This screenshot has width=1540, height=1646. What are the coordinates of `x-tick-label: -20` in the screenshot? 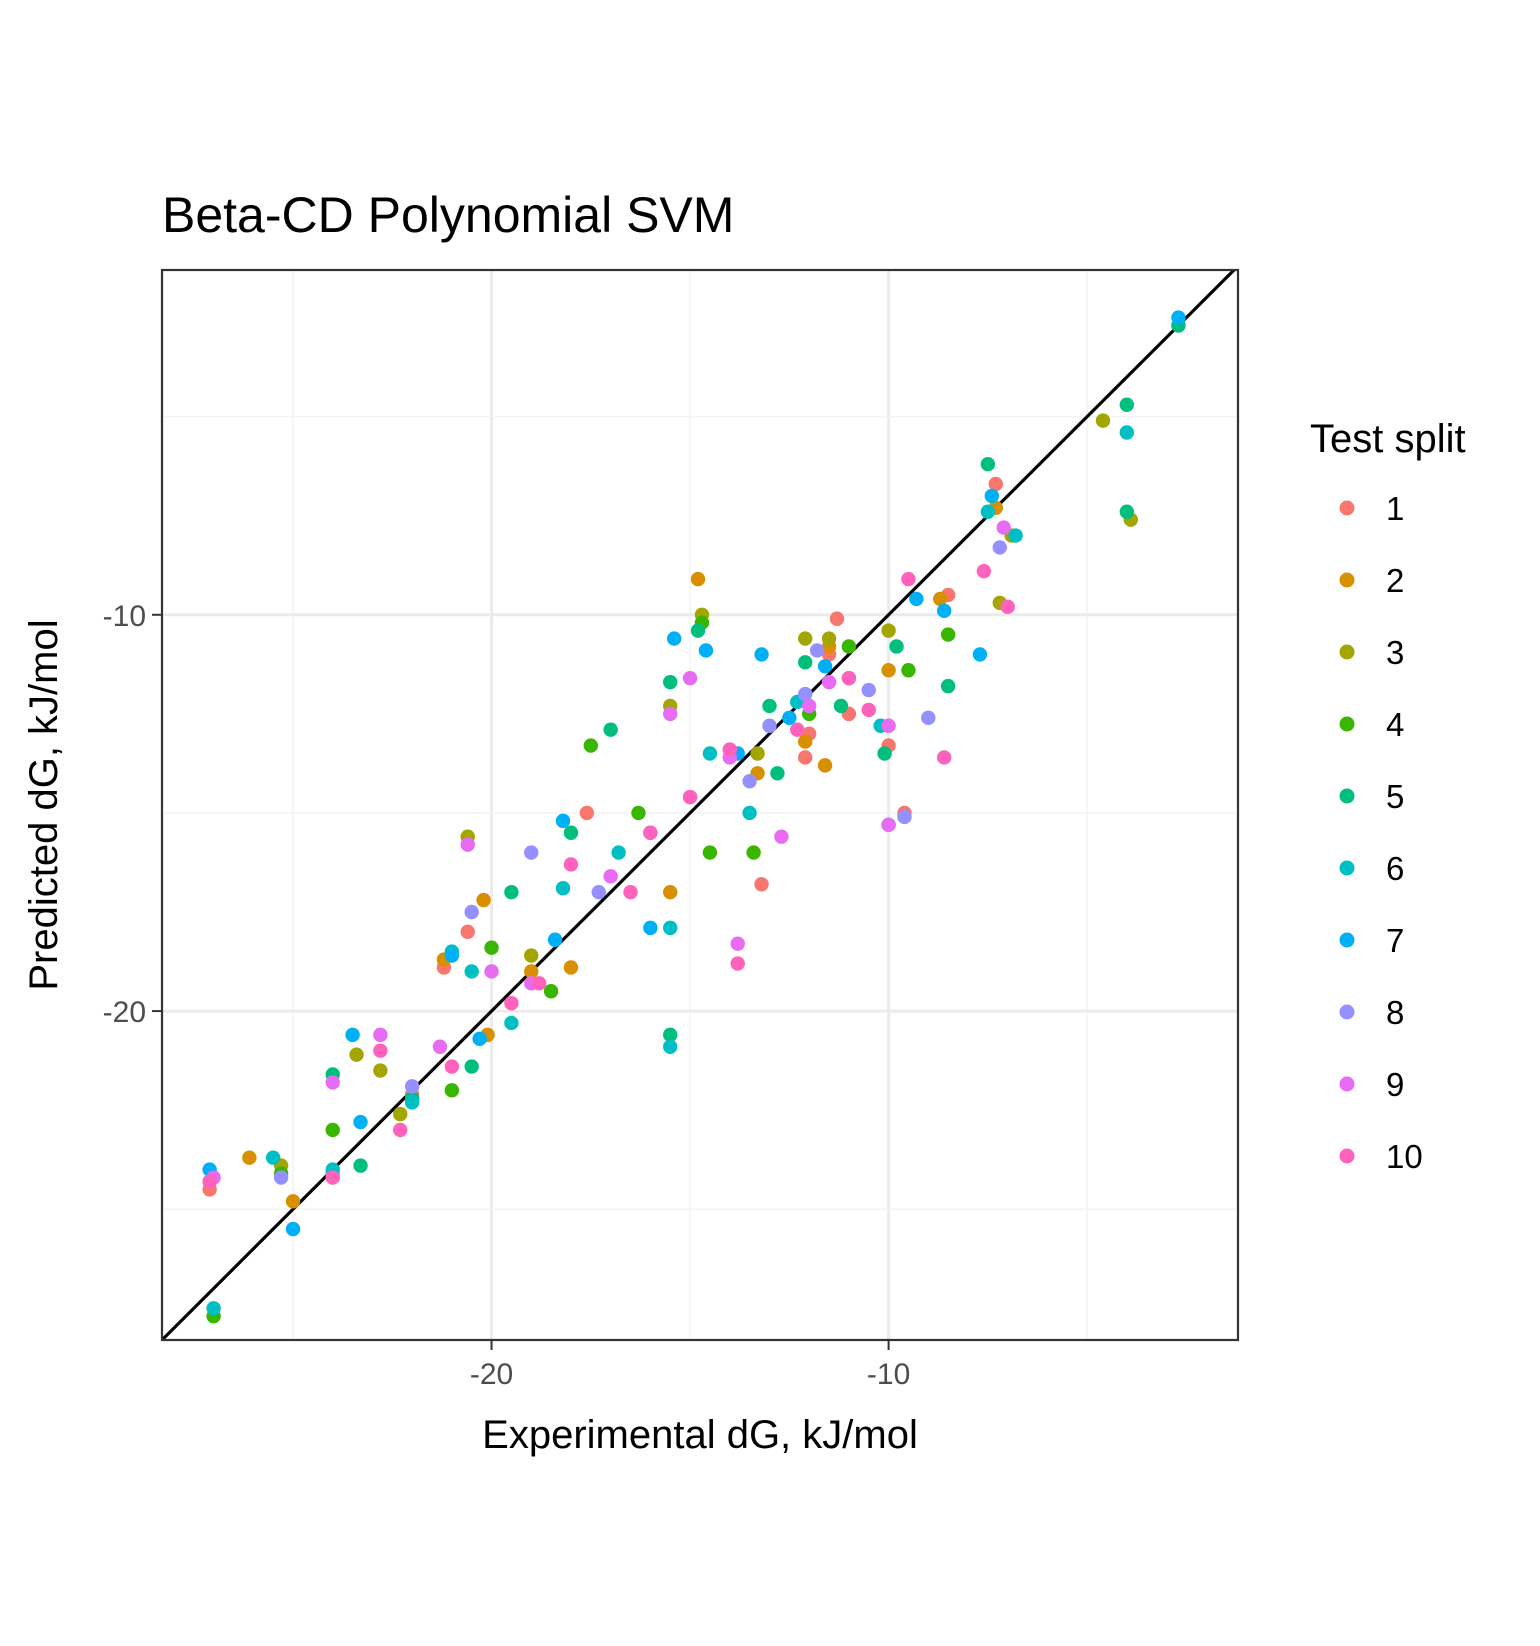 It's located at (491, 1374).